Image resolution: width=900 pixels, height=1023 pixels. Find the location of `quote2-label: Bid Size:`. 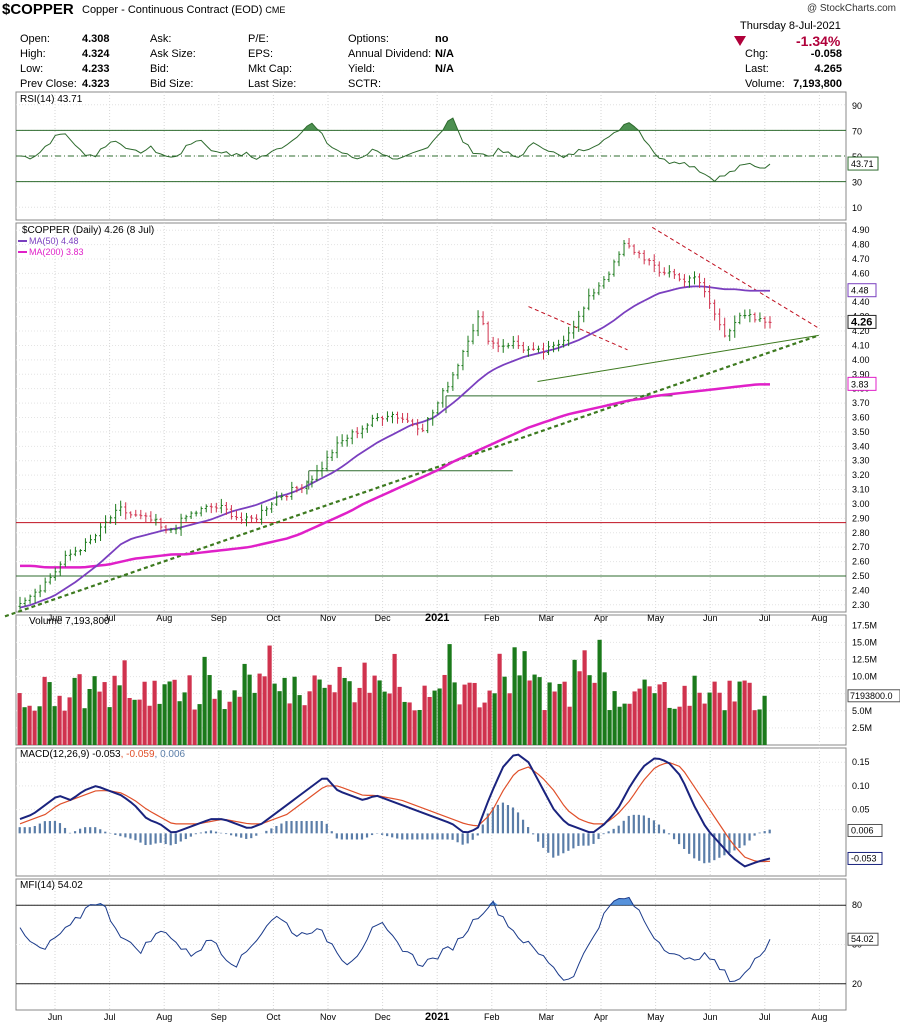

quote2-label: Bid Size: is located at coordinates (172, 84).